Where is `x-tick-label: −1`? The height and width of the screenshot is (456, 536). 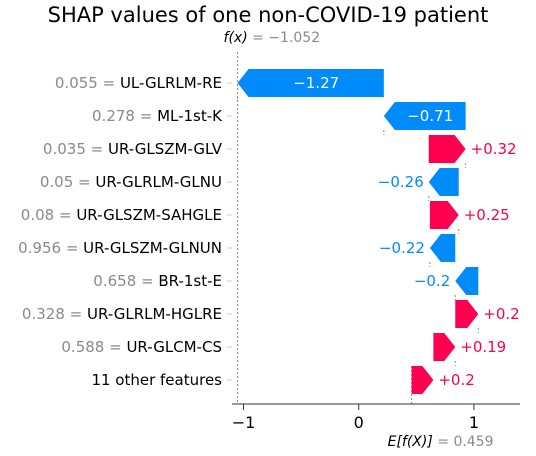
x-tick-label: −1 is located at coordinates (244, 422).